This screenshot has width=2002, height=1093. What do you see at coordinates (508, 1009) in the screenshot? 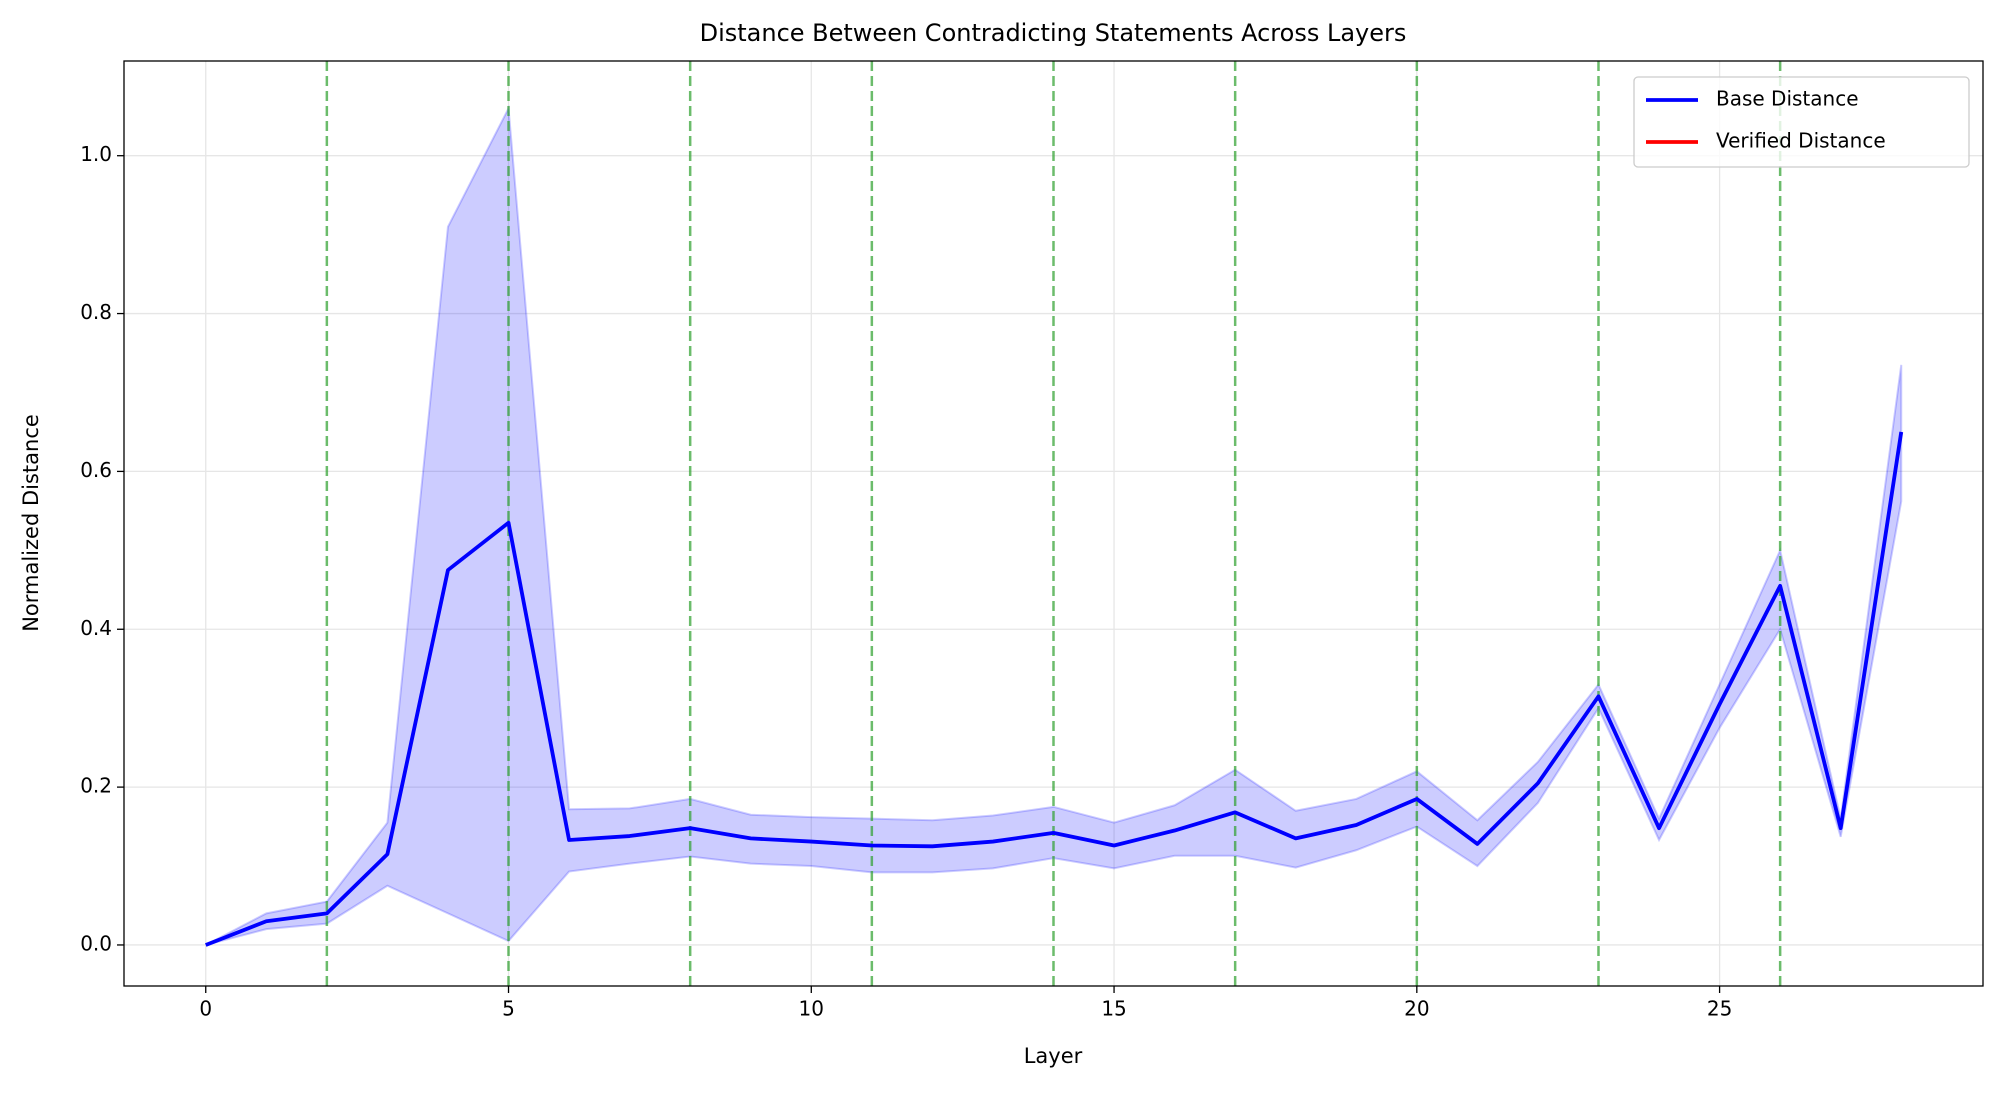
I see `x-tick-label: 5` at bounding box center [508, 1009].